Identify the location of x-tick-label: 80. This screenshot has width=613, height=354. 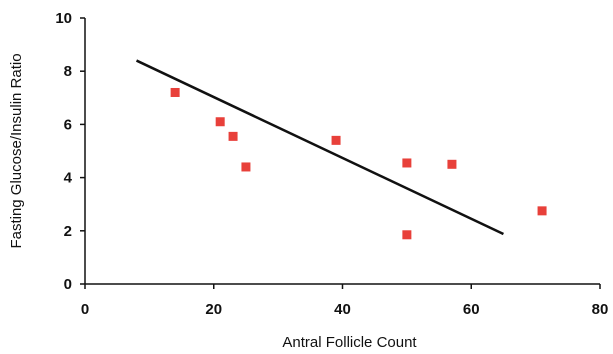
(600, 309).